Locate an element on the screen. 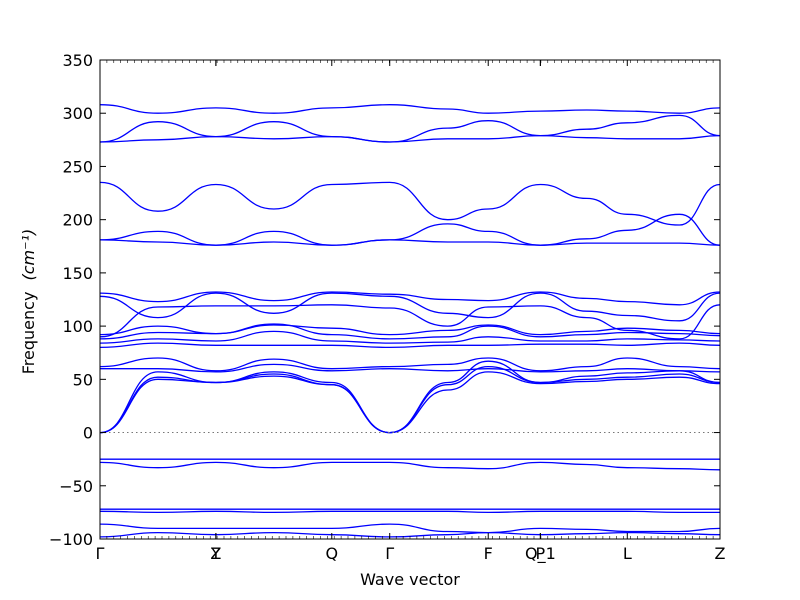 Image resolution: width=800 pixels, height=600 pixels. y-tick-label: 50 is located at coordinates (83, 379).